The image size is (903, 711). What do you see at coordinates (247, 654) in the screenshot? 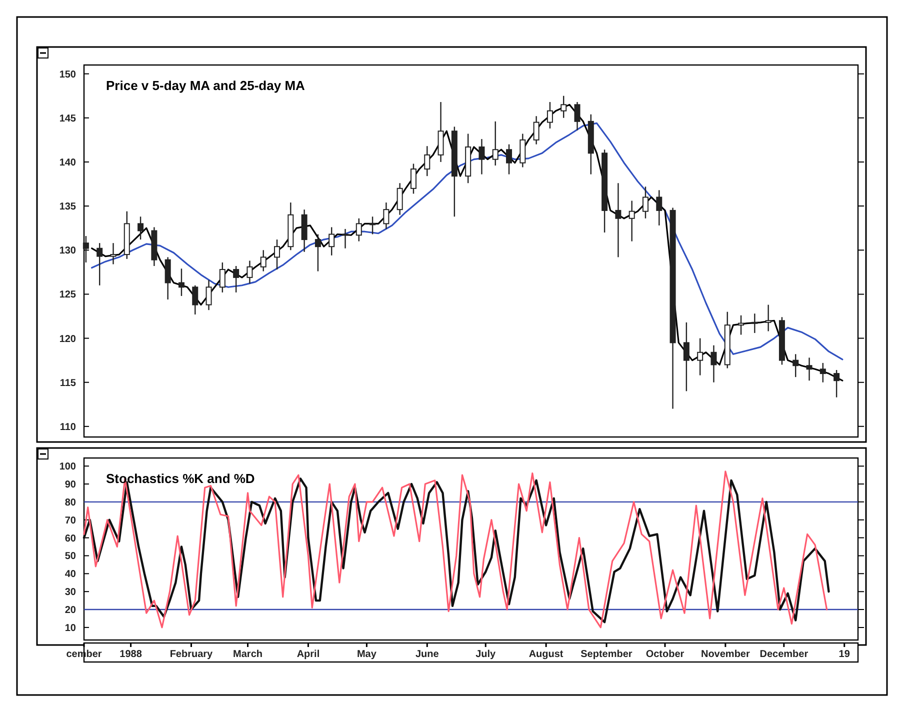
I see `x-tick-label: March` at bounding box center [247, 654].